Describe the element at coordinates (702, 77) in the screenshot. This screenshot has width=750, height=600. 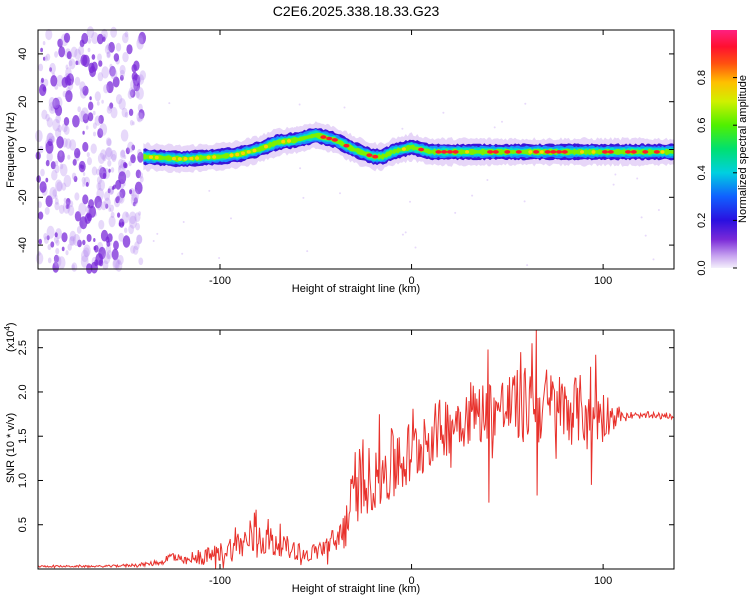
I see `colorbar-tick-label: 0.8` at that location.